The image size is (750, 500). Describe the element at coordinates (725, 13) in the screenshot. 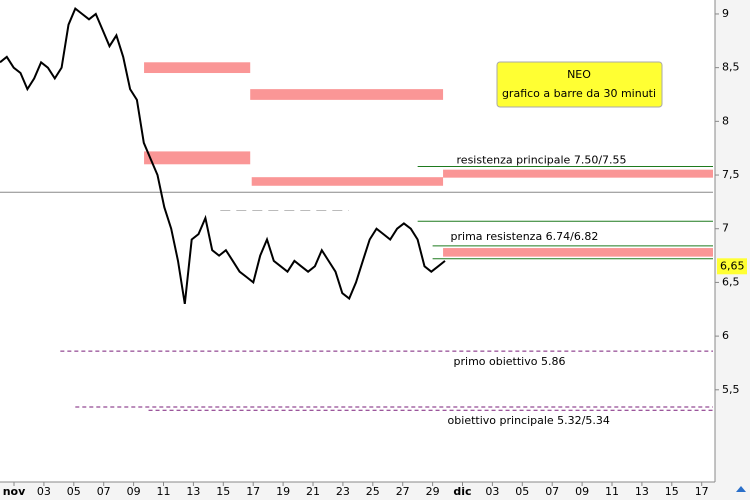

I see `y-tick-label: 9` at that location.